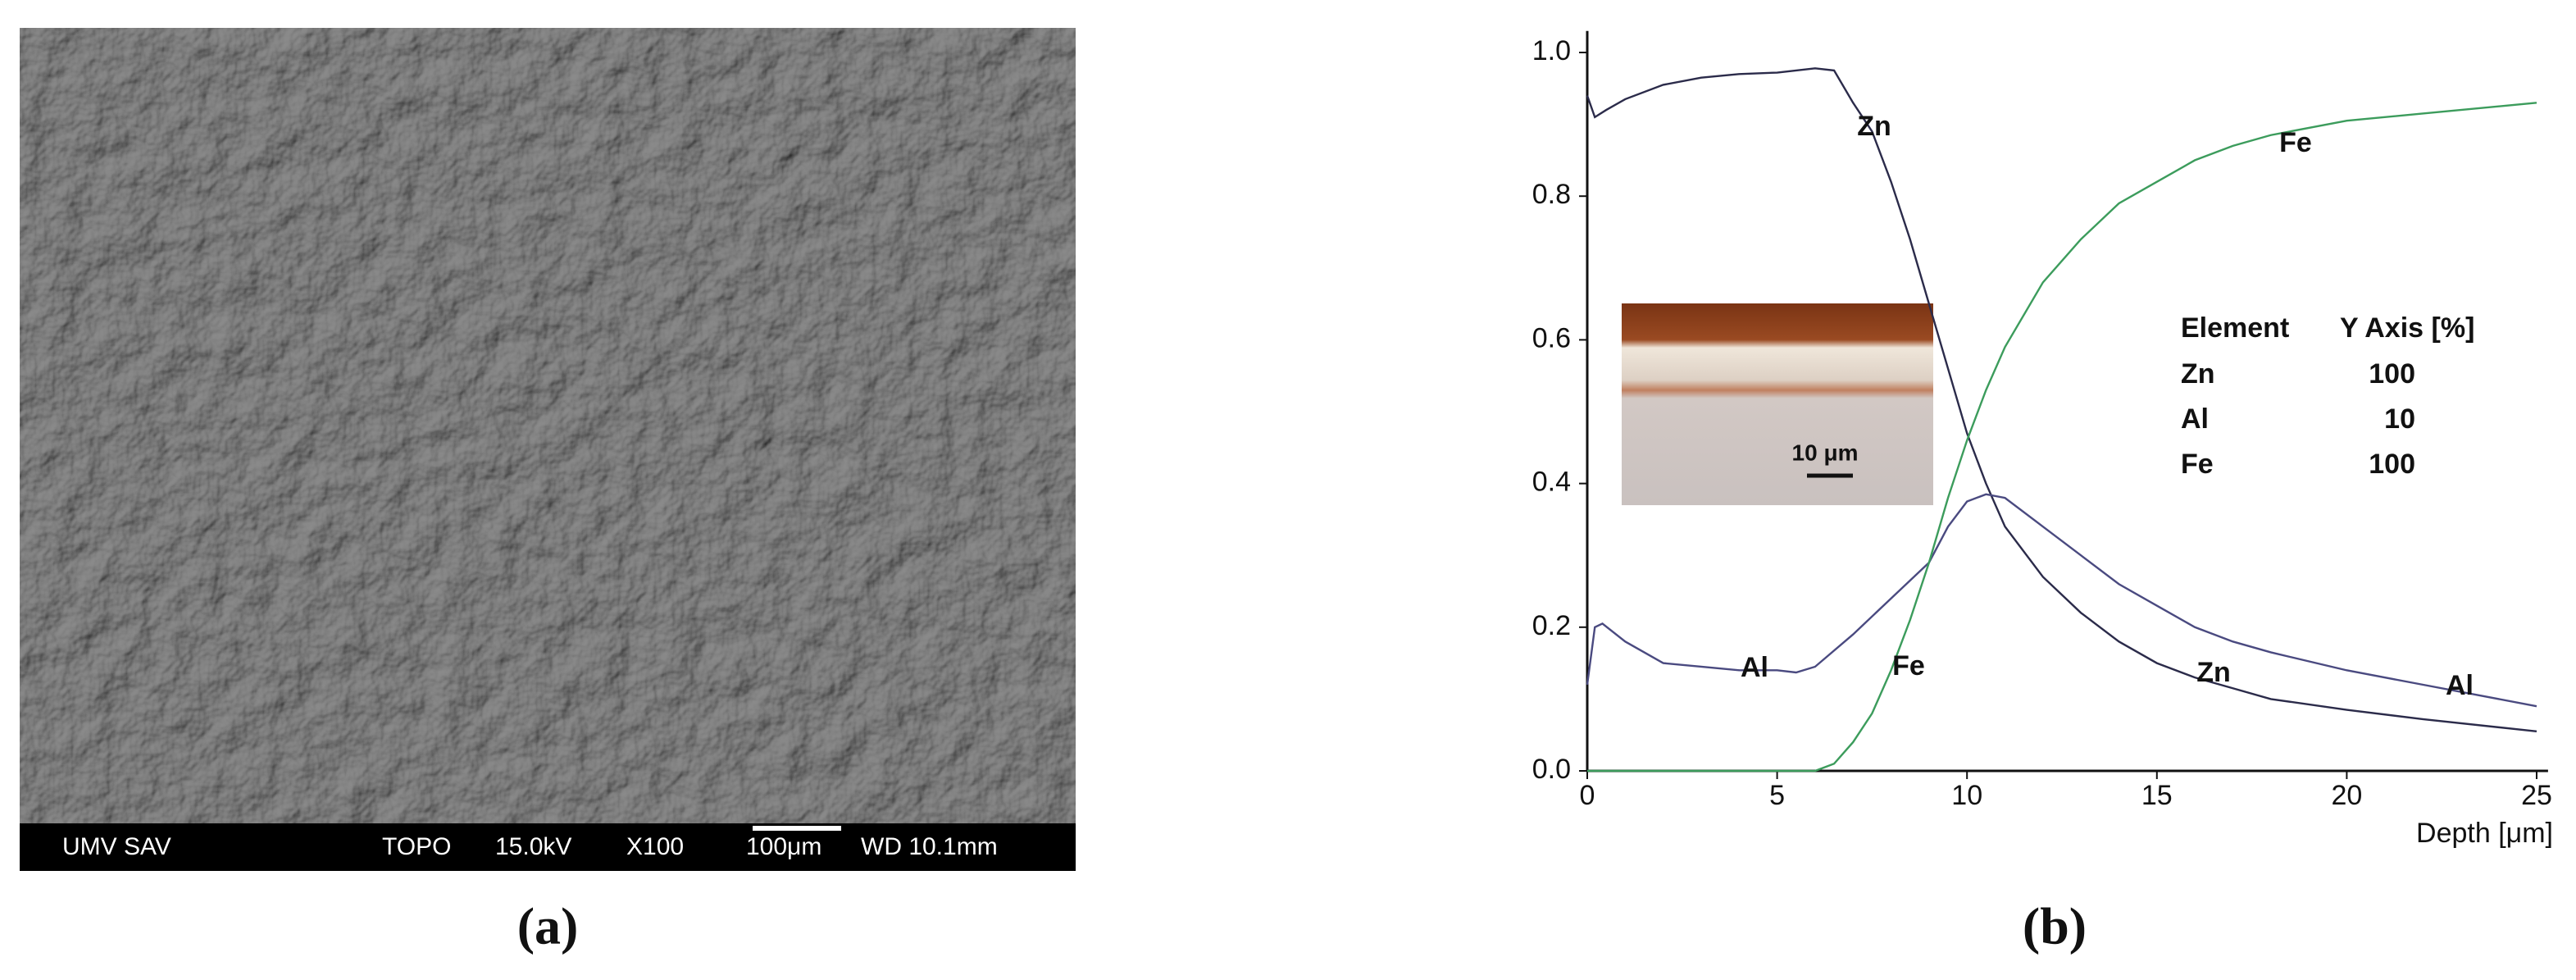 This screenshot has width=2576, height=980. What do you see at coordinates (2195, 419) in the screenshot?
I see `table-cell: Al` at bounding box center [2195, 419].